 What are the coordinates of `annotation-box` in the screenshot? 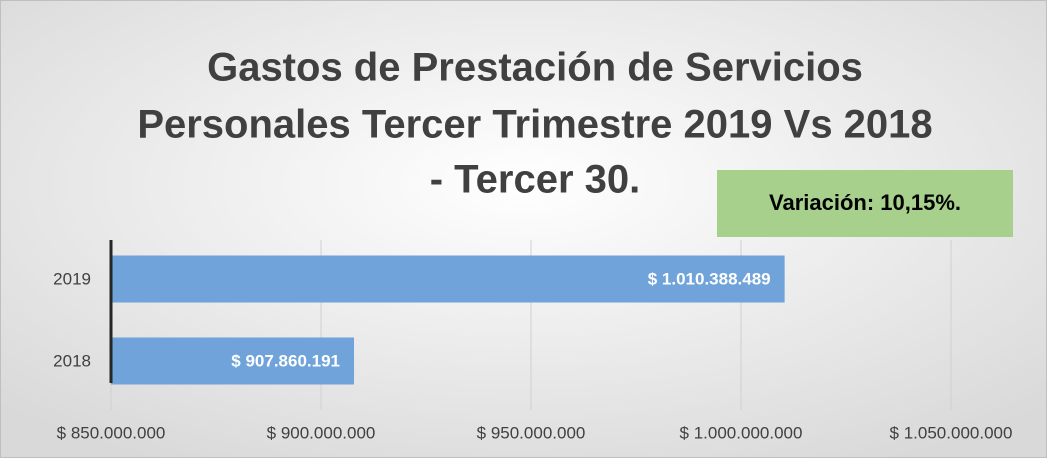 It's located at (865, 203).